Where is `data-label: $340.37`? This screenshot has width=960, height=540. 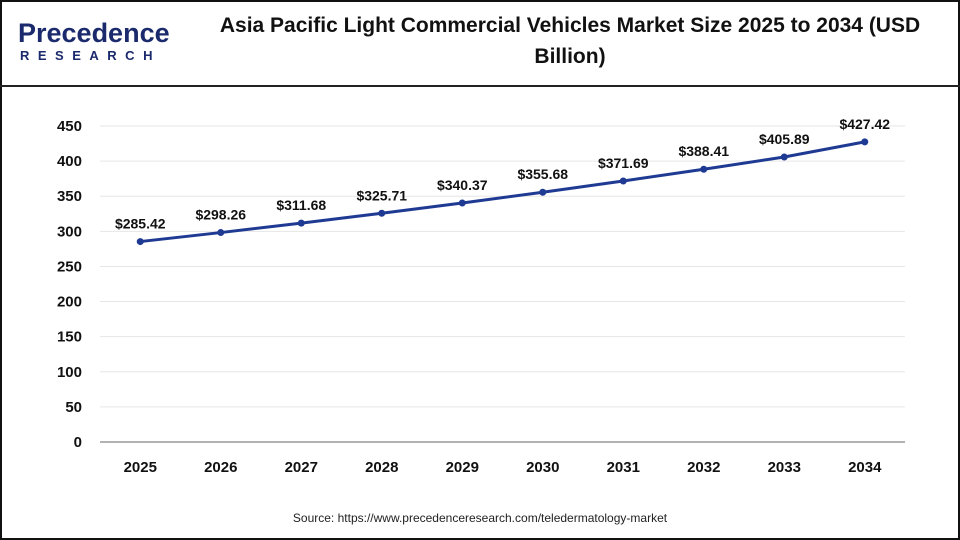
data-label: $340.37 is located at coordinates (462, 185).